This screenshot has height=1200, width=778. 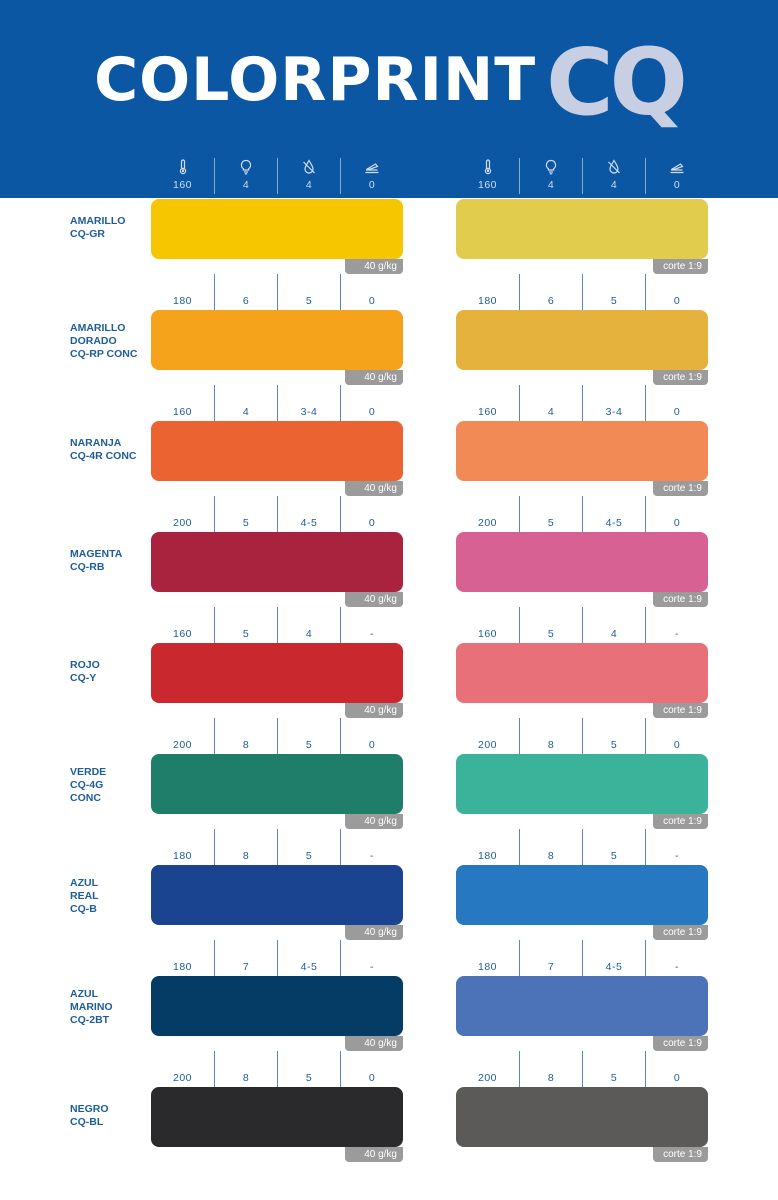 I want to click on param-value: 7, so click(x=246, y=967).